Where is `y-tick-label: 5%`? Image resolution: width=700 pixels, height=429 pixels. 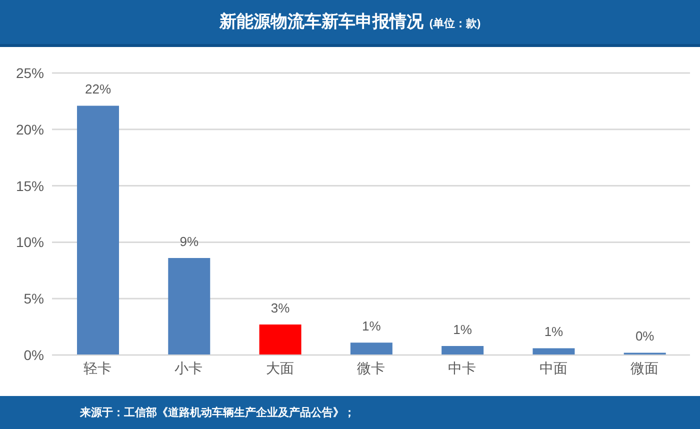 y-tick-label: 5% is located at coordinates (34, 298).